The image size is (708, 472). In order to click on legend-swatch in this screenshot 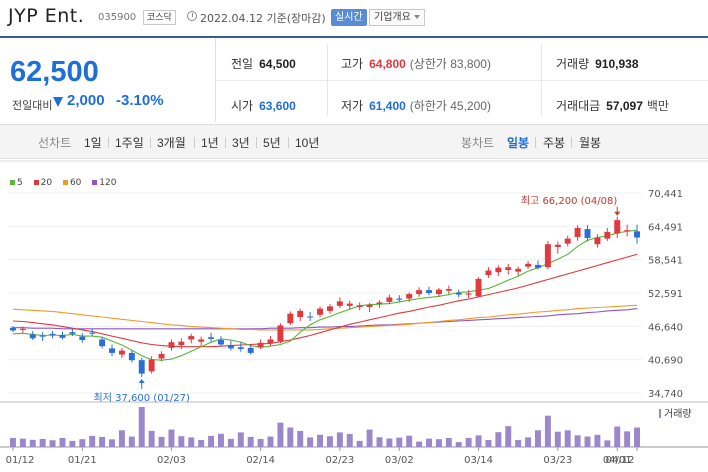, I will do `click(12, 182)`.